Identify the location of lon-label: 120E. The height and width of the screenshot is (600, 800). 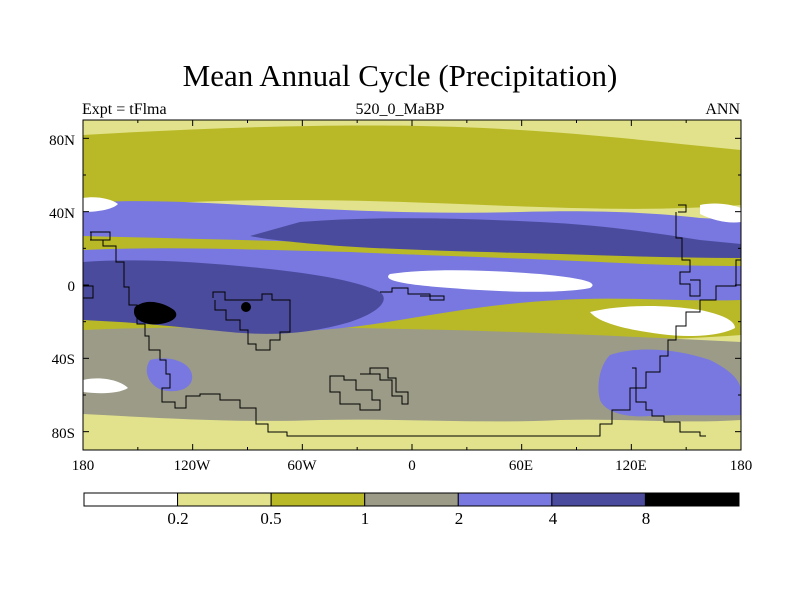
(631, 466).